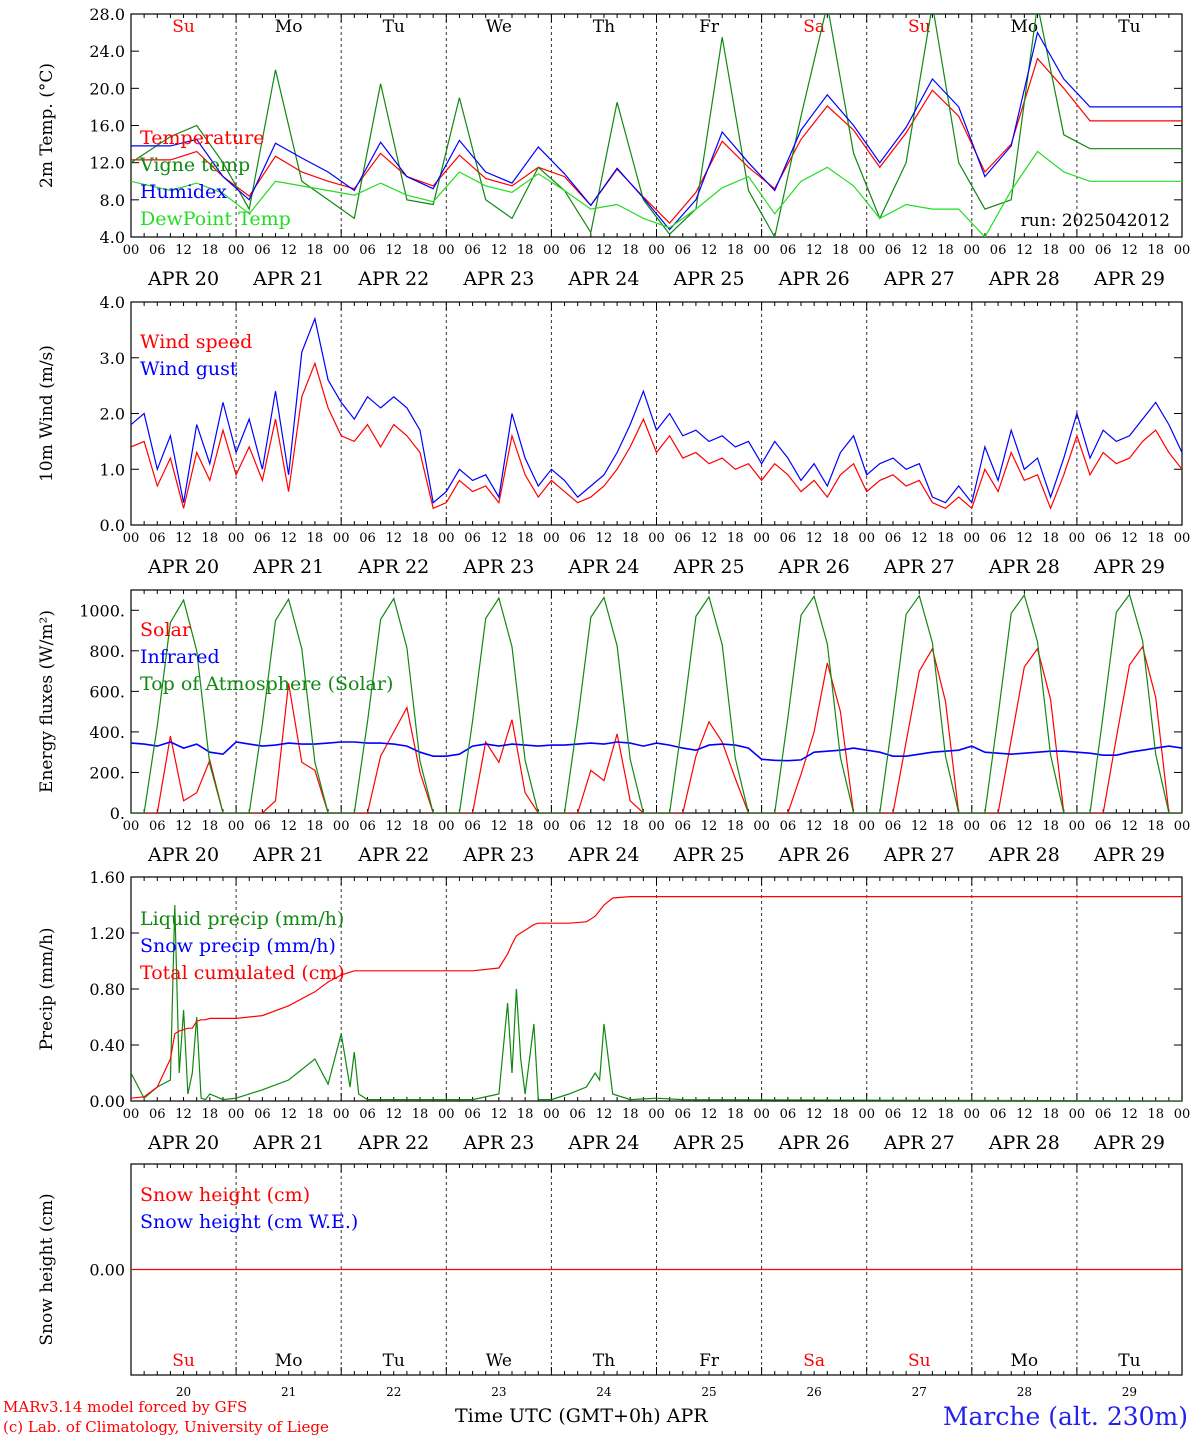  What do you see at coordinates (656, 125) in the screenshot?
I see `series-line-vigne-temp` at bounding box center [656, 125].